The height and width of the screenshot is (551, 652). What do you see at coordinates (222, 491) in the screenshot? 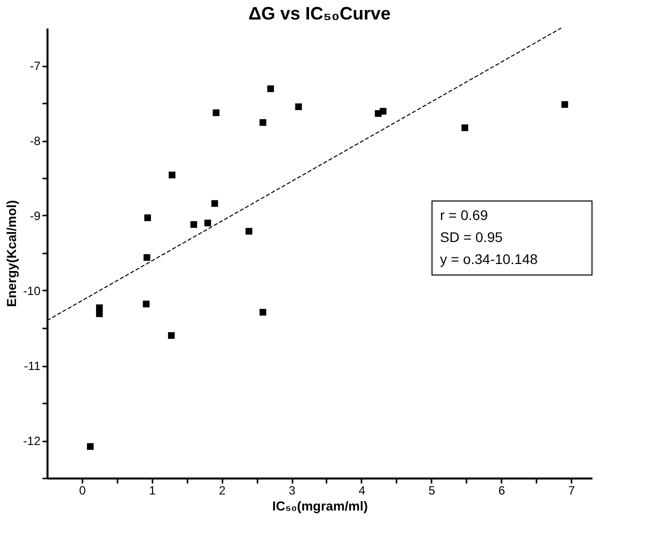
I see `x-tick-label: 2` at bounding box center [222, 491].